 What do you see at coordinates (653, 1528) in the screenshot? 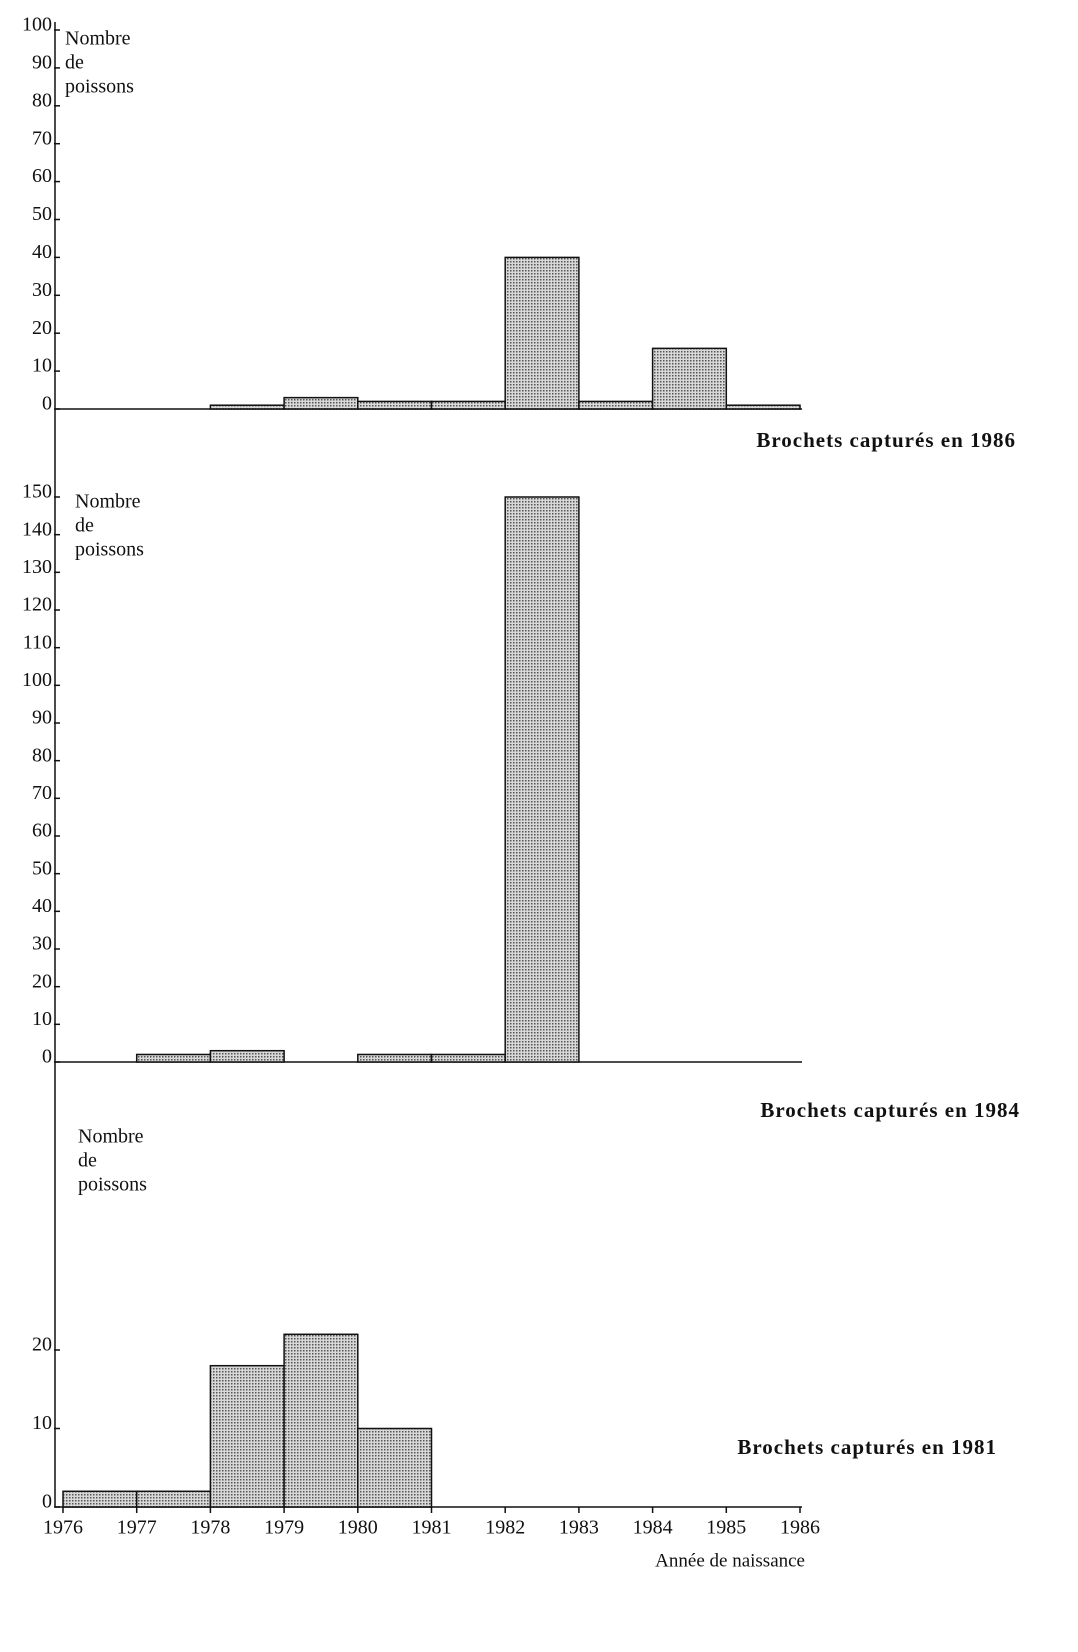
I see `x-tick-label: 1984` at bounding box center [653, 1528].